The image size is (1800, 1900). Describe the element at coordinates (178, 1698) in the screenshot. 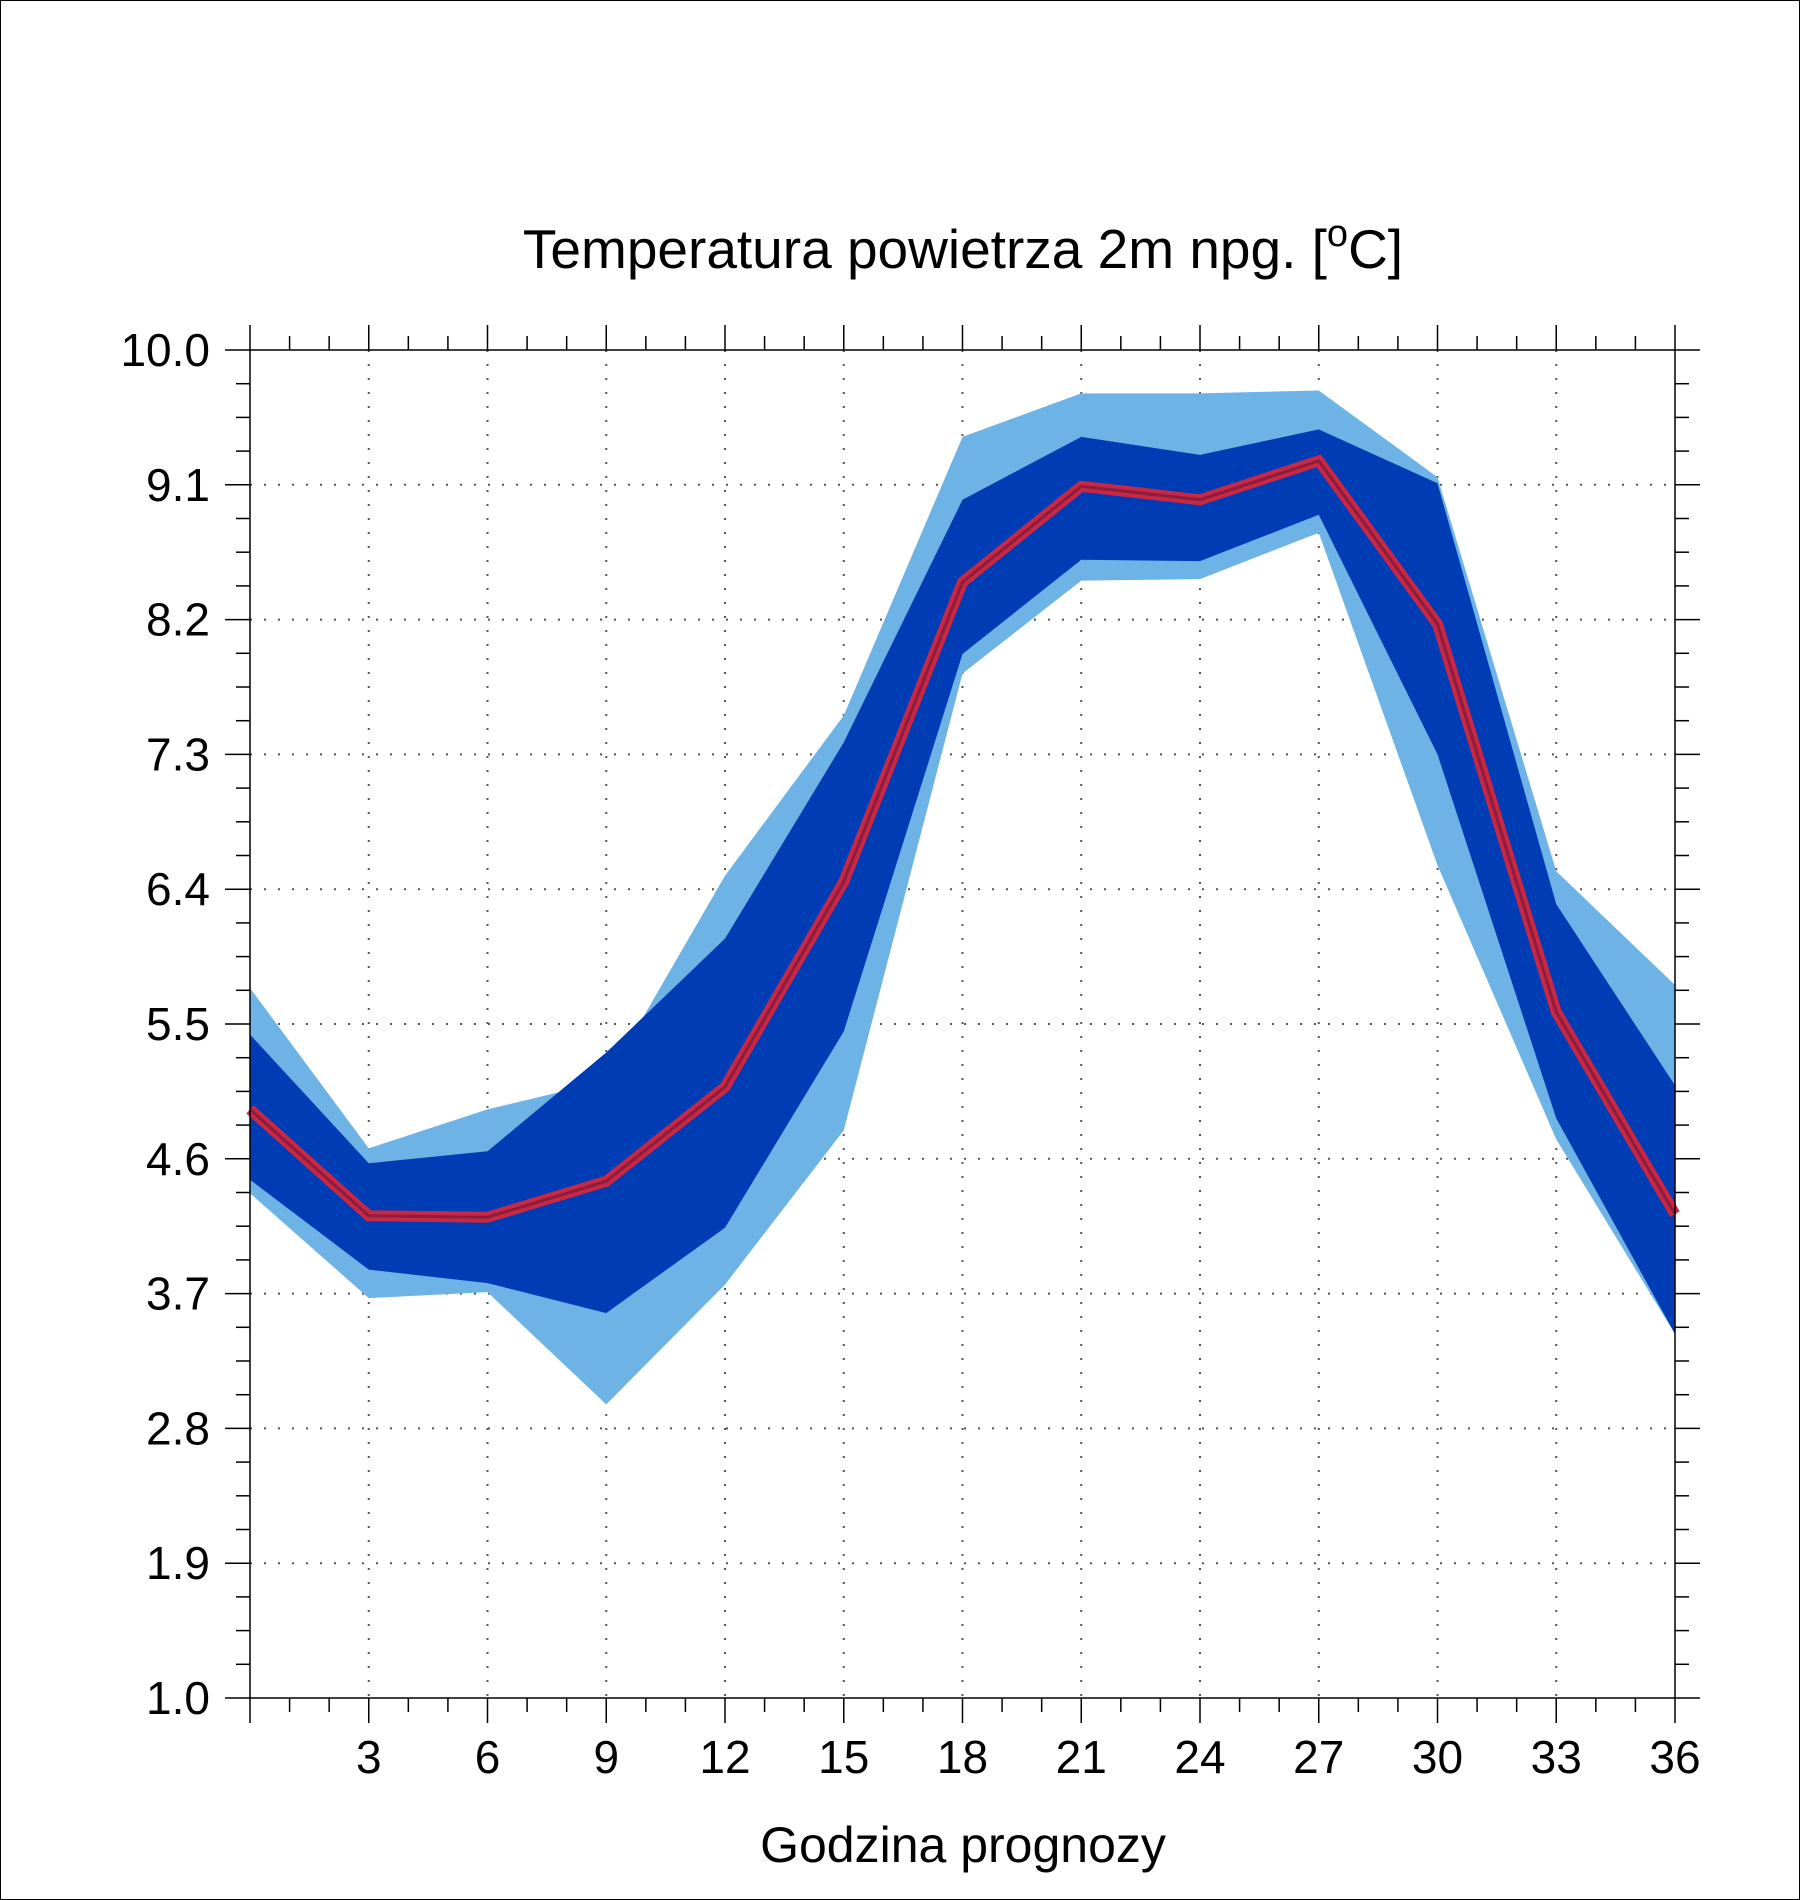

I see `y-tick-label: 1.0` at that location.